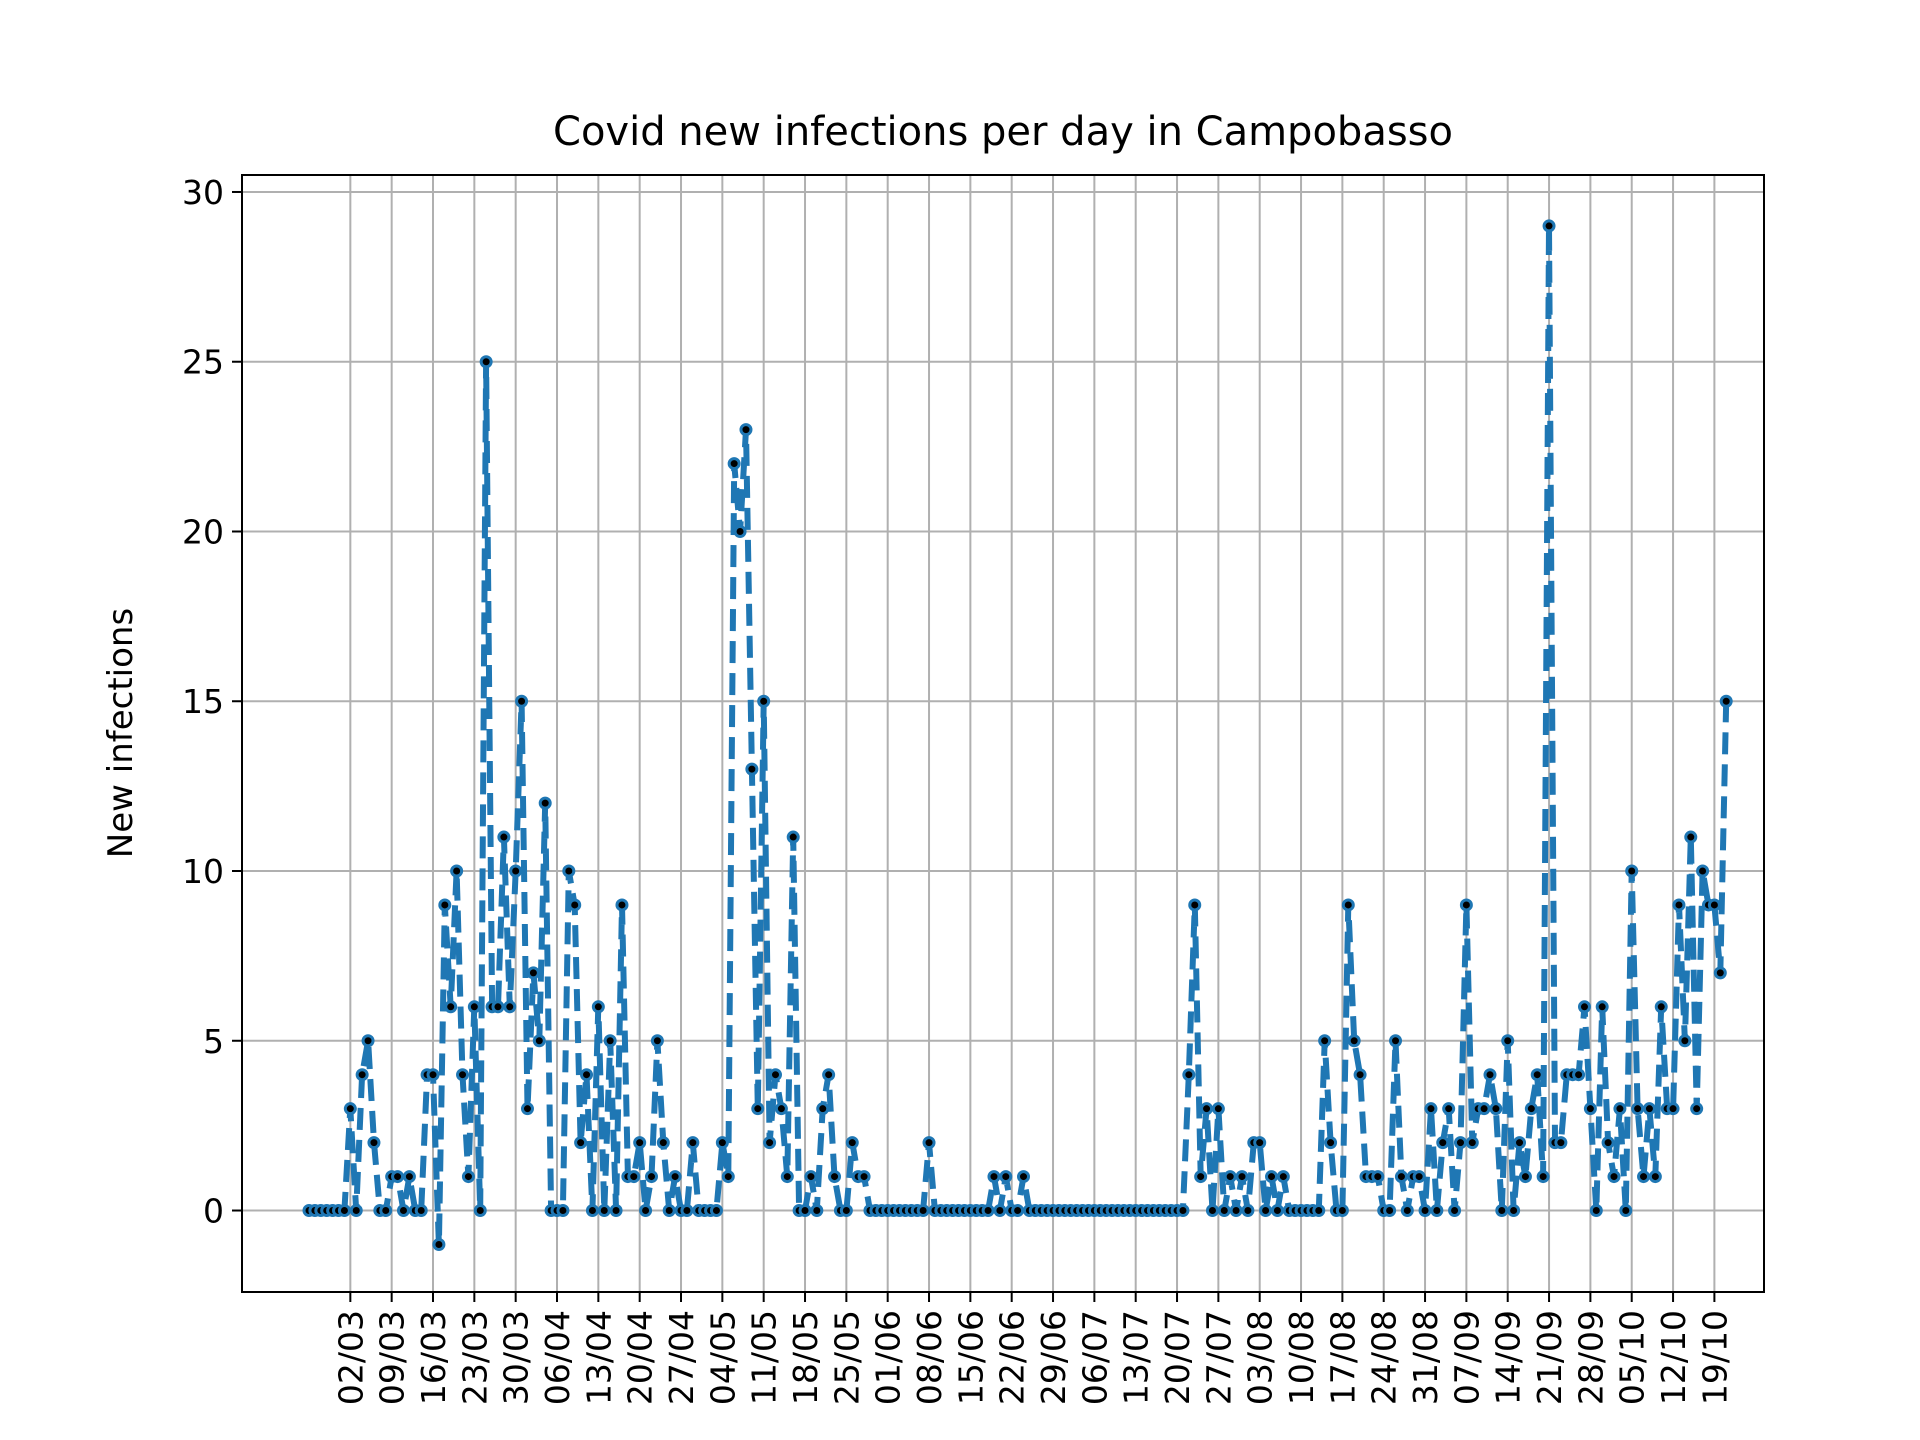 The height and width of the screenshot is (1440, 1920). Describe the element at coordinates (1218, 1357) in the screenshot. I see `x-tick-label: 27/07` at that location.